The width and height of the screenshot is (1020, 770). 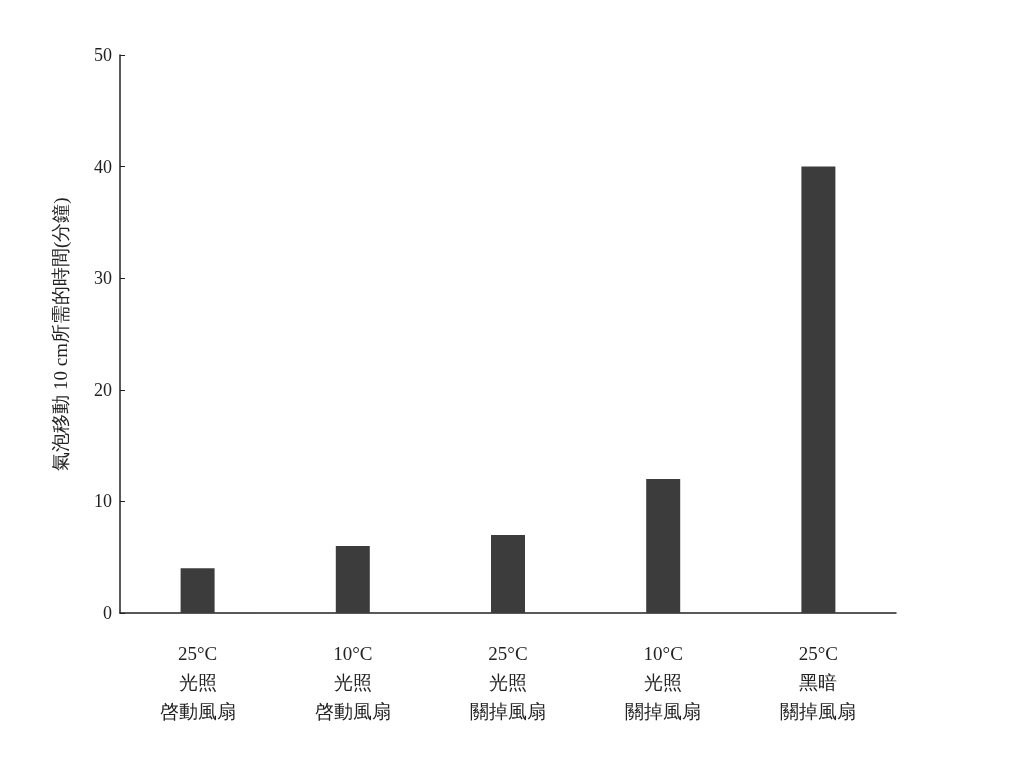 I want to click on y-tick-label: 30, so click(x=103, y=278).